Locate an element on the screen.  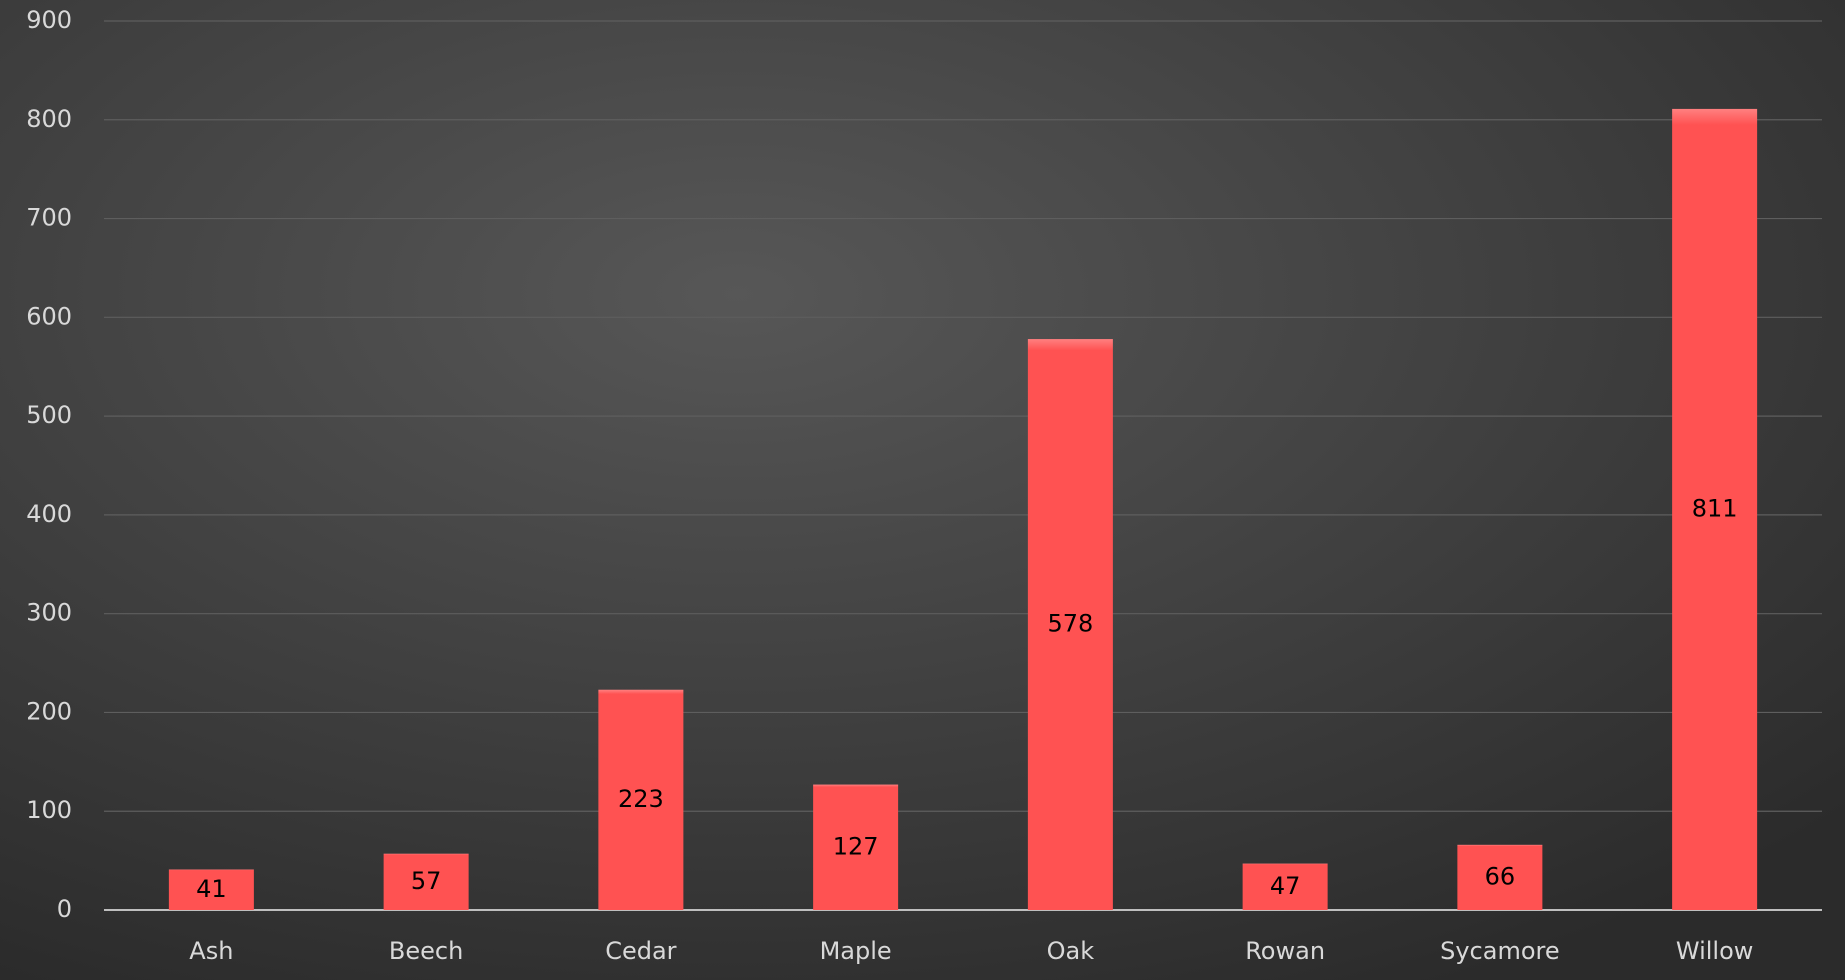
y-tick-label: 200 is located at coordinates (49, 711).